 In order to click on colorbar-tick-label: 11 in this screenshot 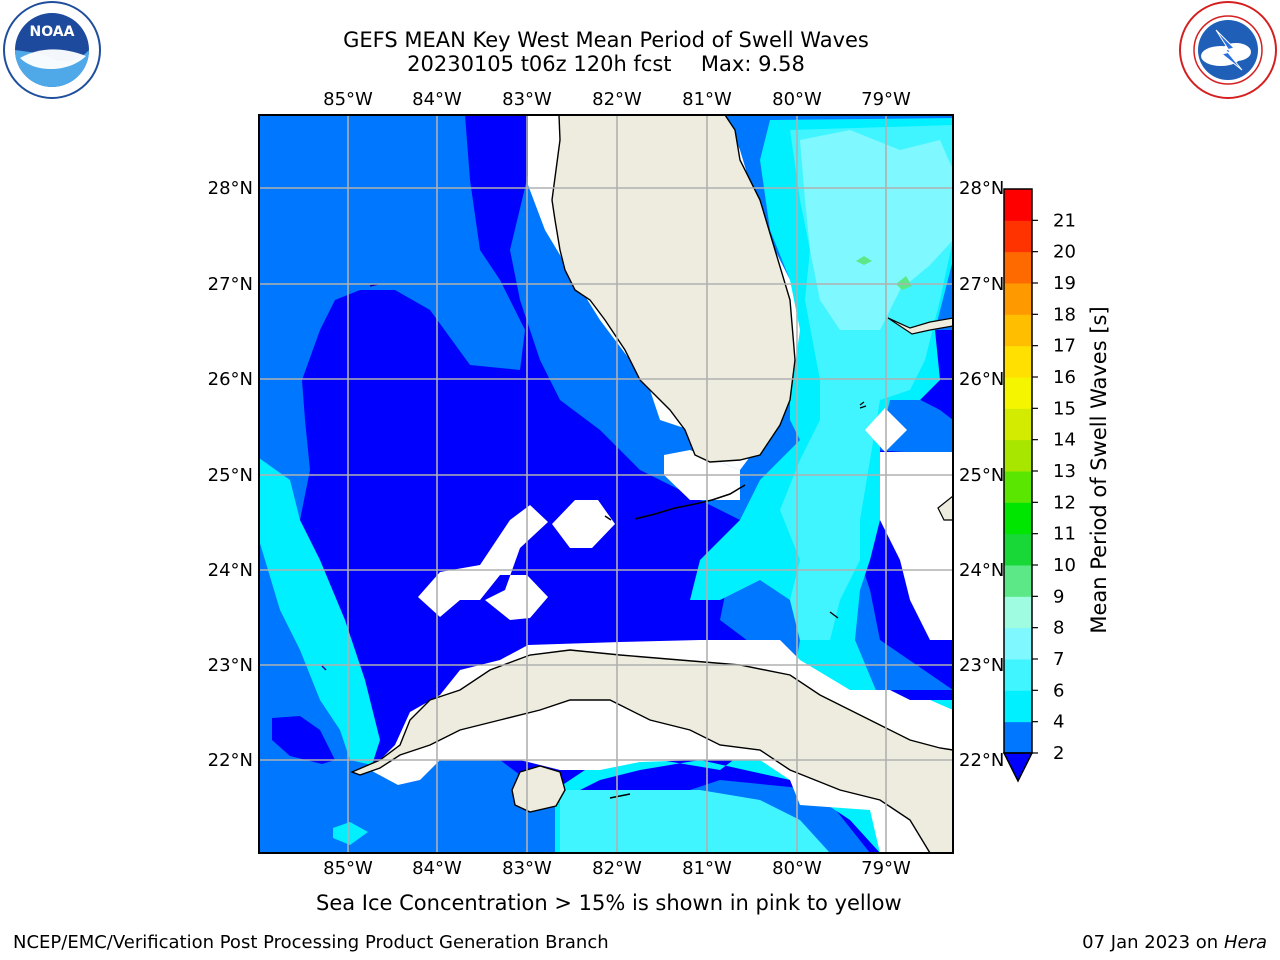, I will do `click(1064, 534)`.